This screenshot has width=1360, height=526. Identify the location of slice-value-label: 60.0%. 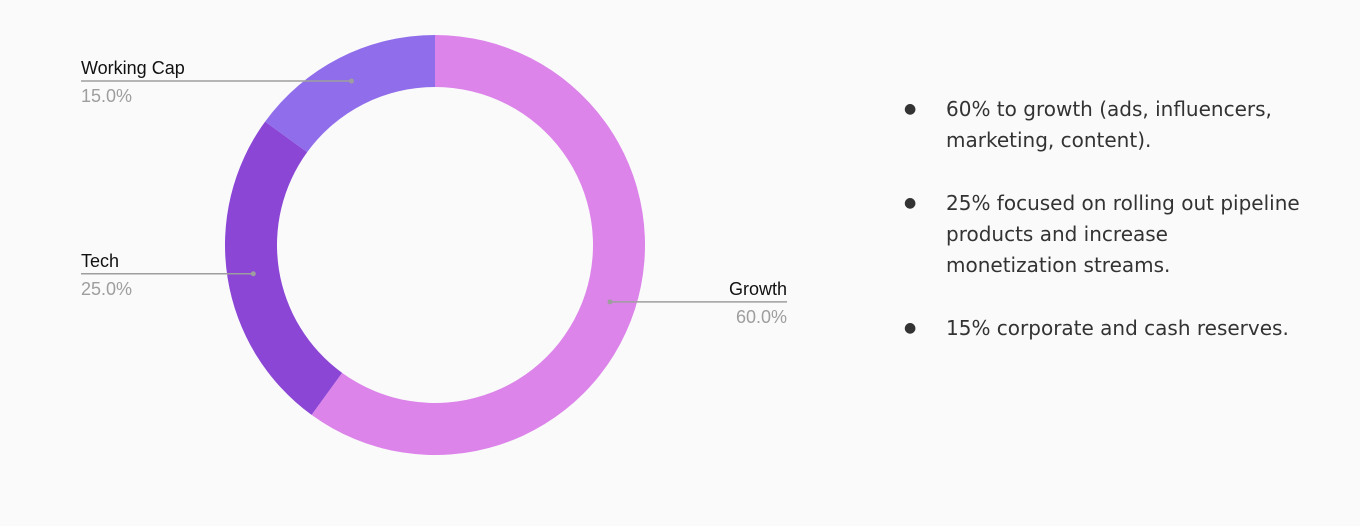
(761, 317).